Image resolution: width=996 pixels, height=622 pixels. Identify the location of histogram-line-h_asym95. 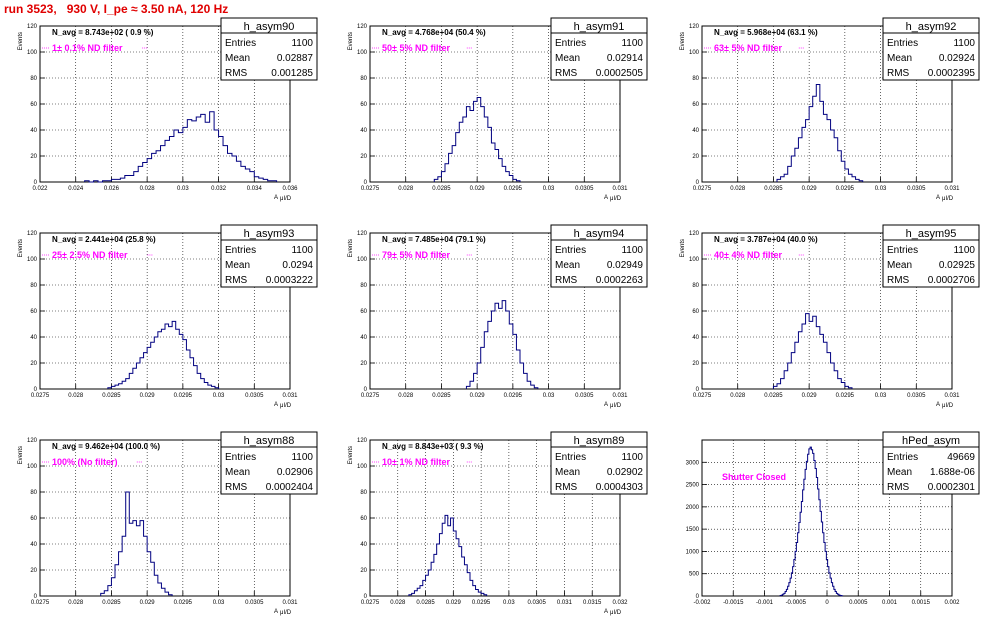
(812, 351).